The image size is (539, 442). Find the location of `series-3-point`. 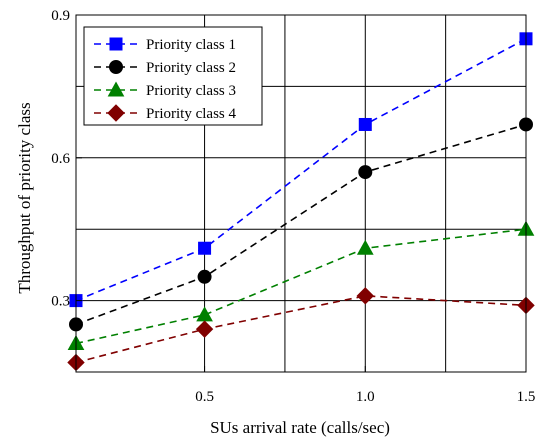

series-3-point is located at coordinates (365, 247).